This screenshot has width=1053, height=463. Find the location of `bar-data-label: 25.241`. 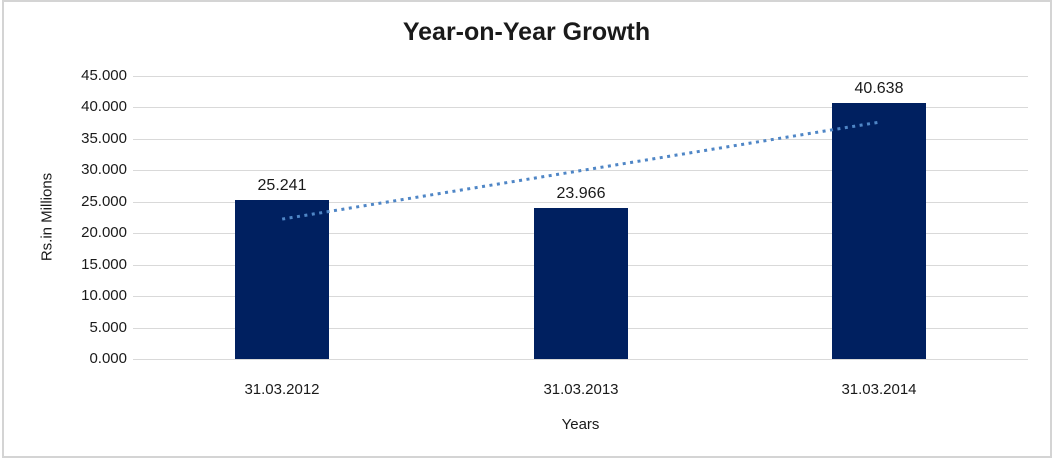

bar-data-label: 25.241 is located at coordinates (282, 185).